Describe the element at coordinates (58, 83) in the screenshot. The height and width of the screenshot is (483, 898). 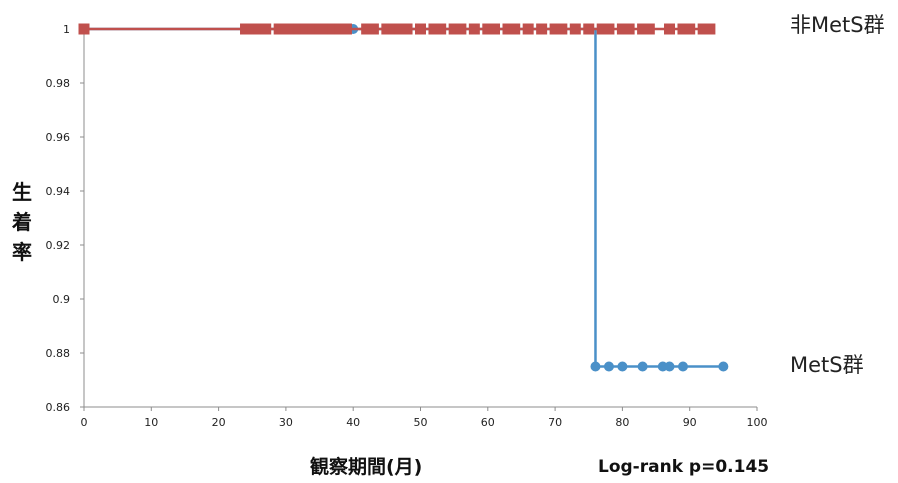
I see `y-tick-label: 0.98` at that location.